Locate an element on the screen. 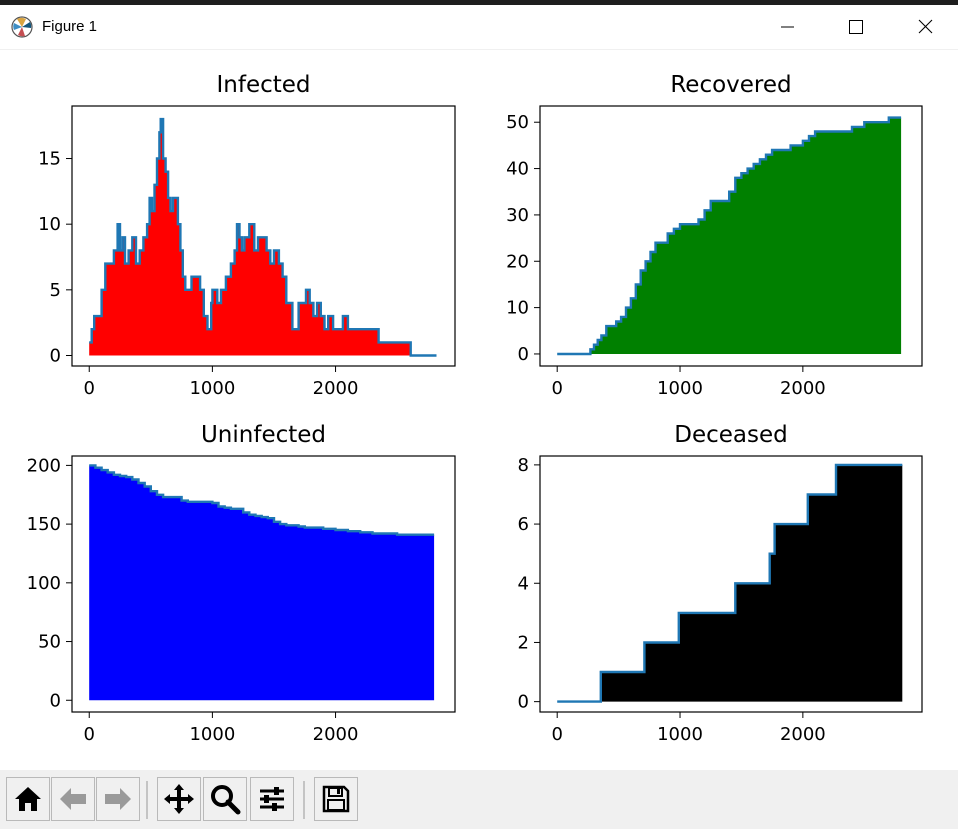 This screenshot has width=958, height=829. recovered-ytick-label: 0 is located at coordinates (523, 354).